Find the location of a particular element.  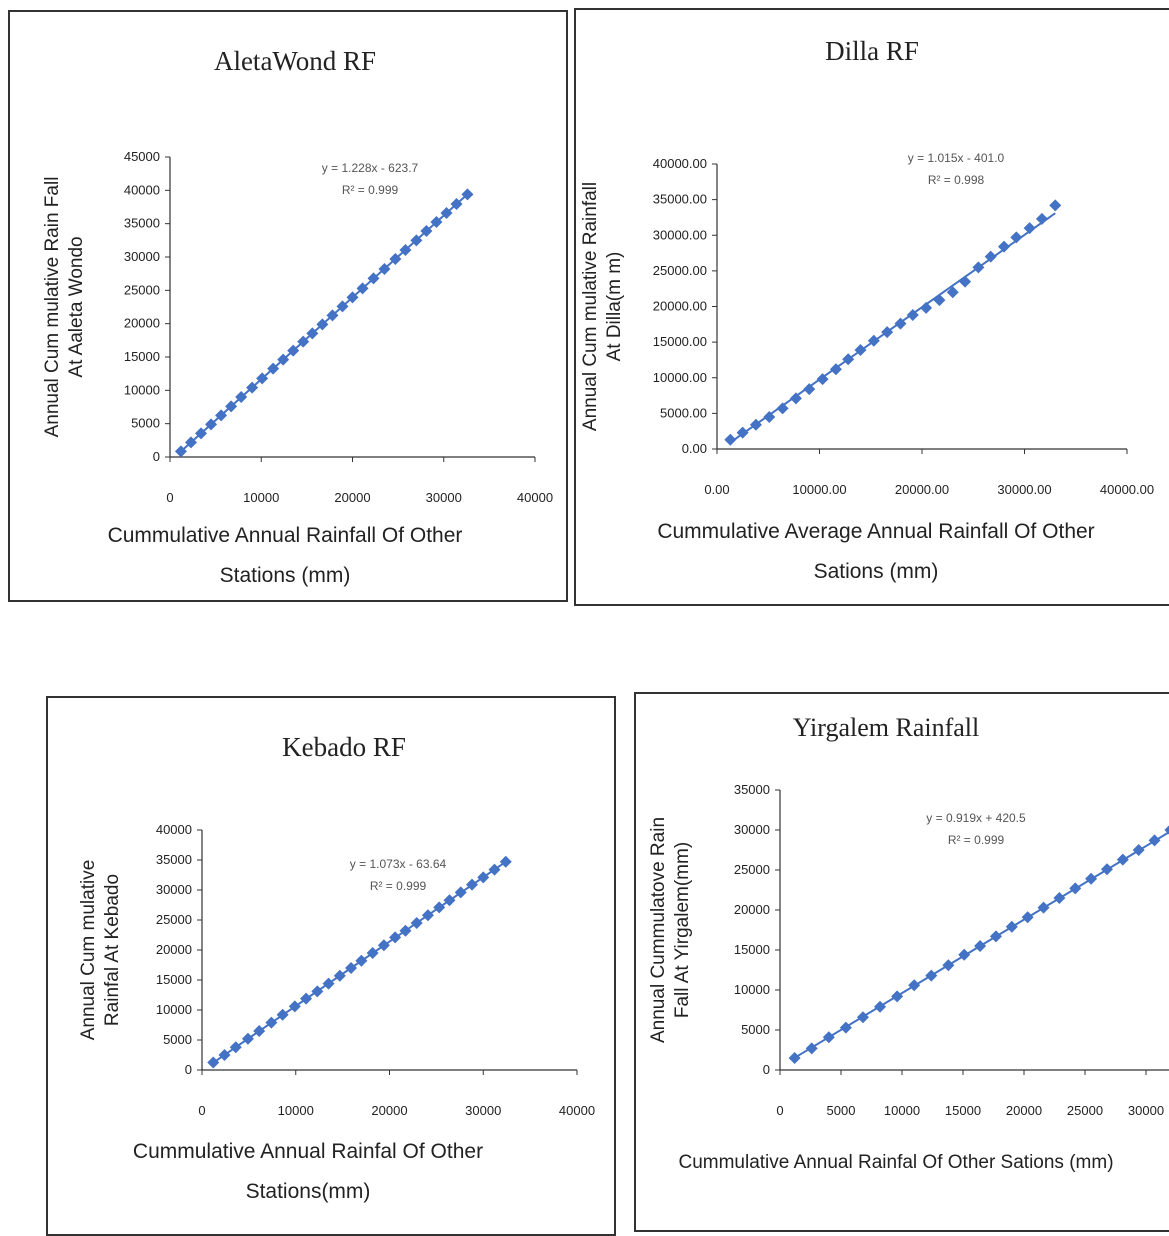

y-tick-label: 5000 is located at coordinates (755, 1029).